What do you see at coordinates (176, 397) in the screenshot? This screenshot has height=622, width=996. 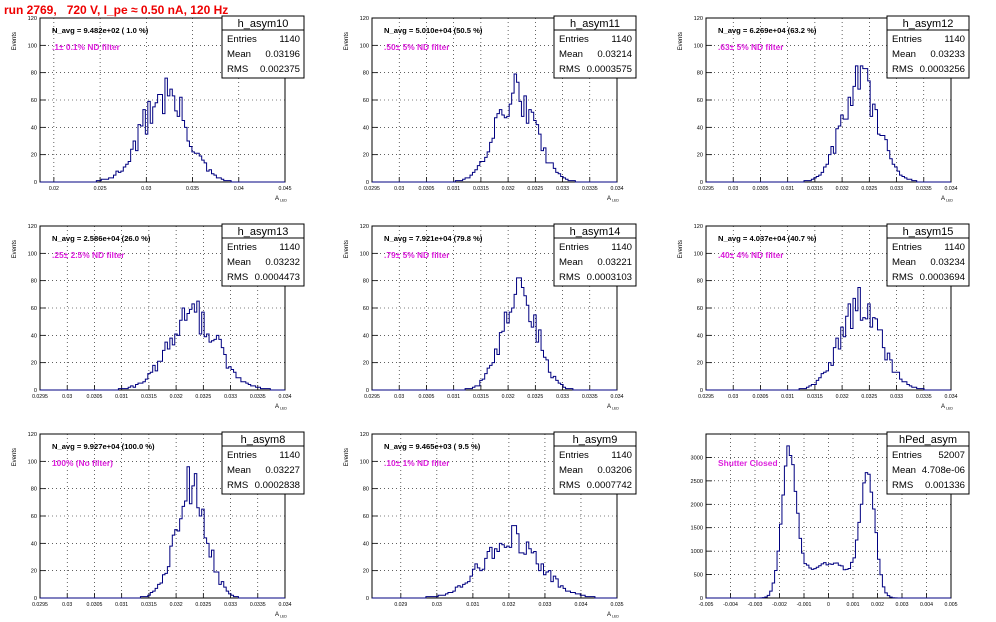 I see `x-tick-label: 0.032` at bounding box center [176, 397].